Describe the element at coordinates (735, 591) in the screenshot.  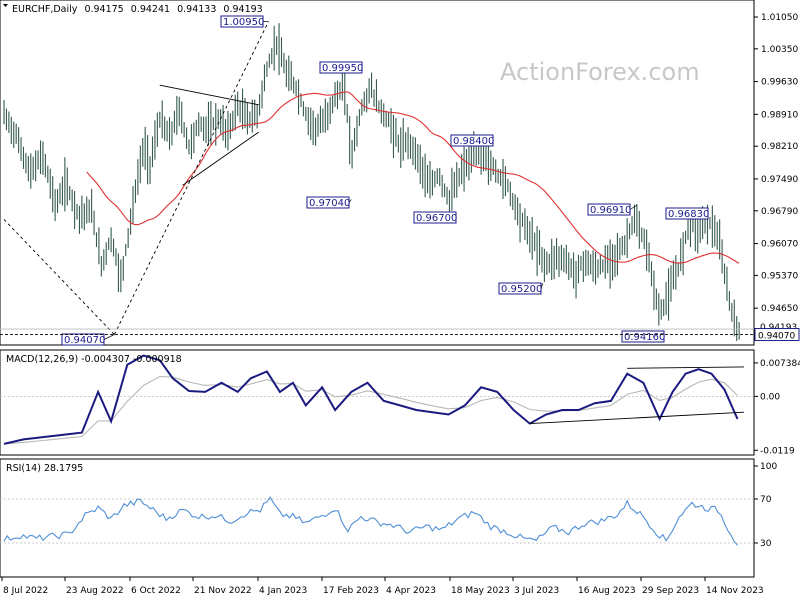
I see `x-tick-label: 14 Nov 2023` at that location.